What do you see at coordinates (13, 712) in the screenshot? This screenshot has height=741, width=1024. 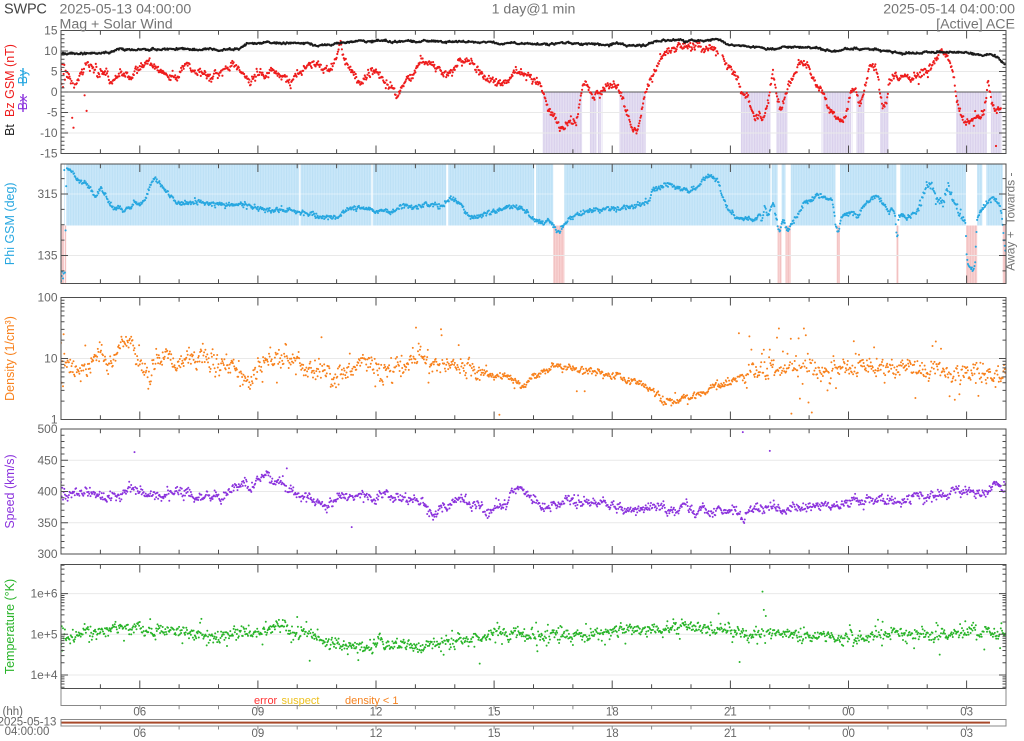 I see `svg-text: (hh)` at bounding box center [13, 712].